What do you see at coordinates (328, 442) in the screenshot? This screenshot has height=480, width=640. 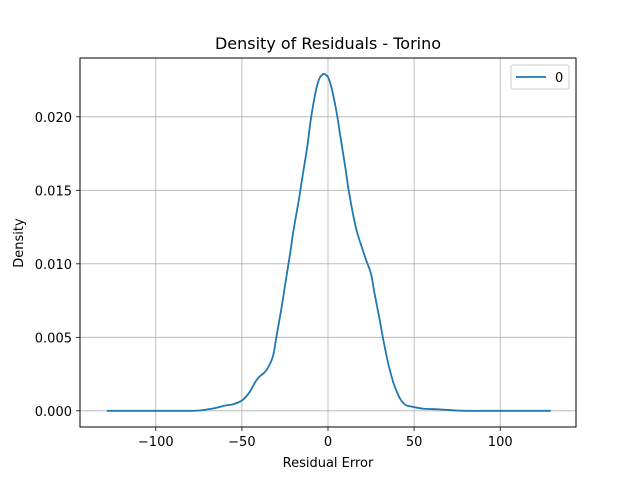 I see `x-tick-label: 0` at bounding box center [328, 442].